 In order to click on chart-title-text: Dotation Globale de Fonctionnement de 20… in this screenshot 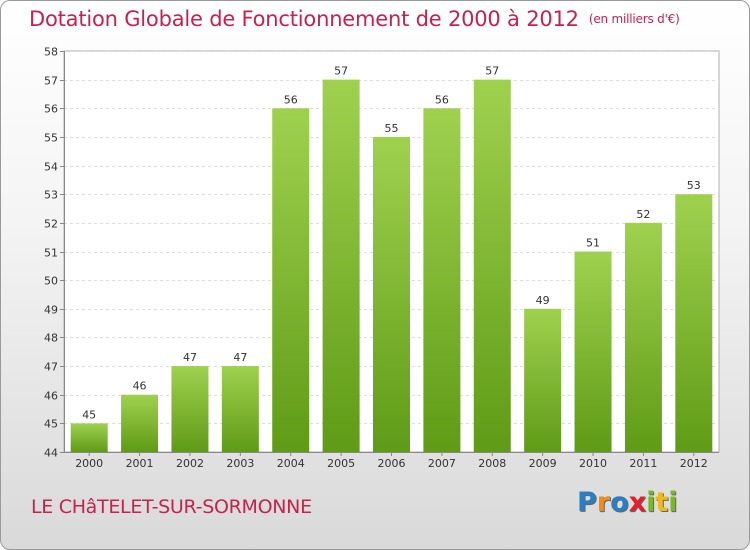, I will do `click(304, 19)`.